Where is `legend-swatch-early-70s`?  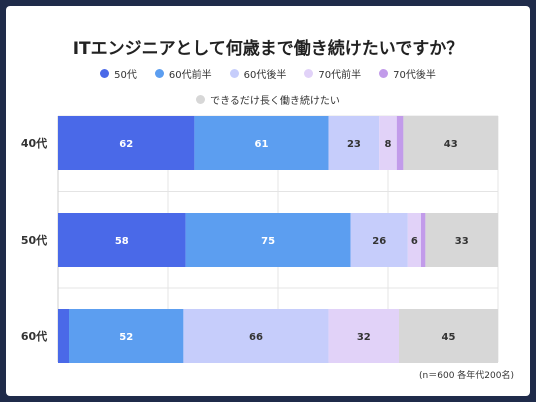 legend-swatch-early-70s is located at coordinates (309, 73).